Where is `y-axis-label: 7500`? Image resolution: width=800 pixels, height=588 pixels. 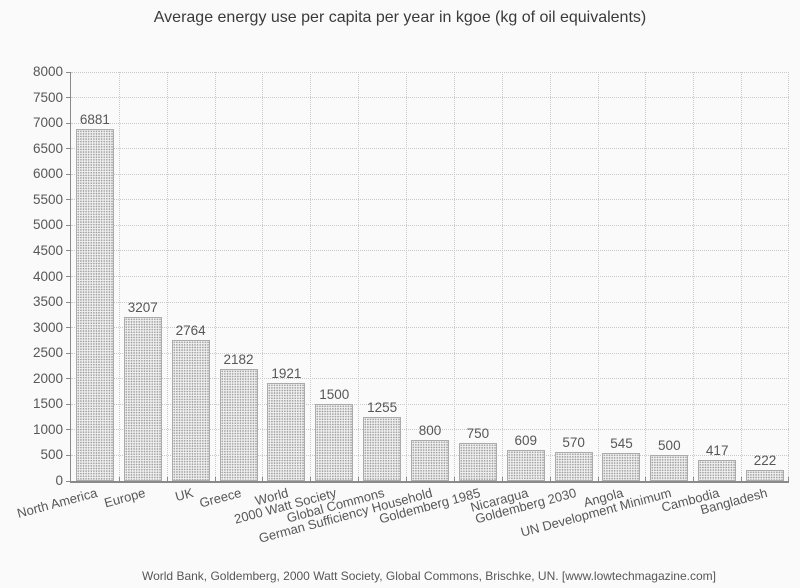
y-axis-label: 7500 is located at coordinates (47, 97).